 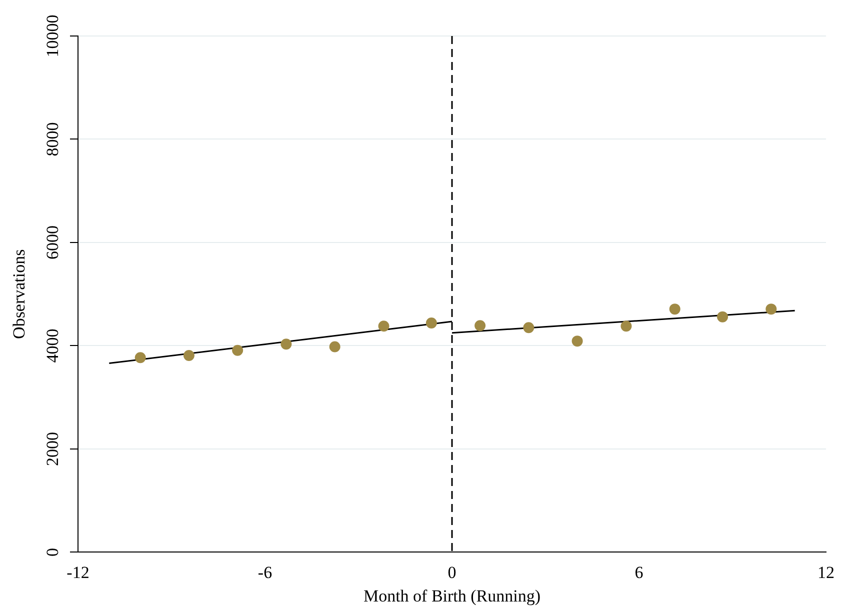 What do you see at coordinates (52, 345) in the screenshot?
I see `y-tick-label: 4000` at bounding box center [52, 345].